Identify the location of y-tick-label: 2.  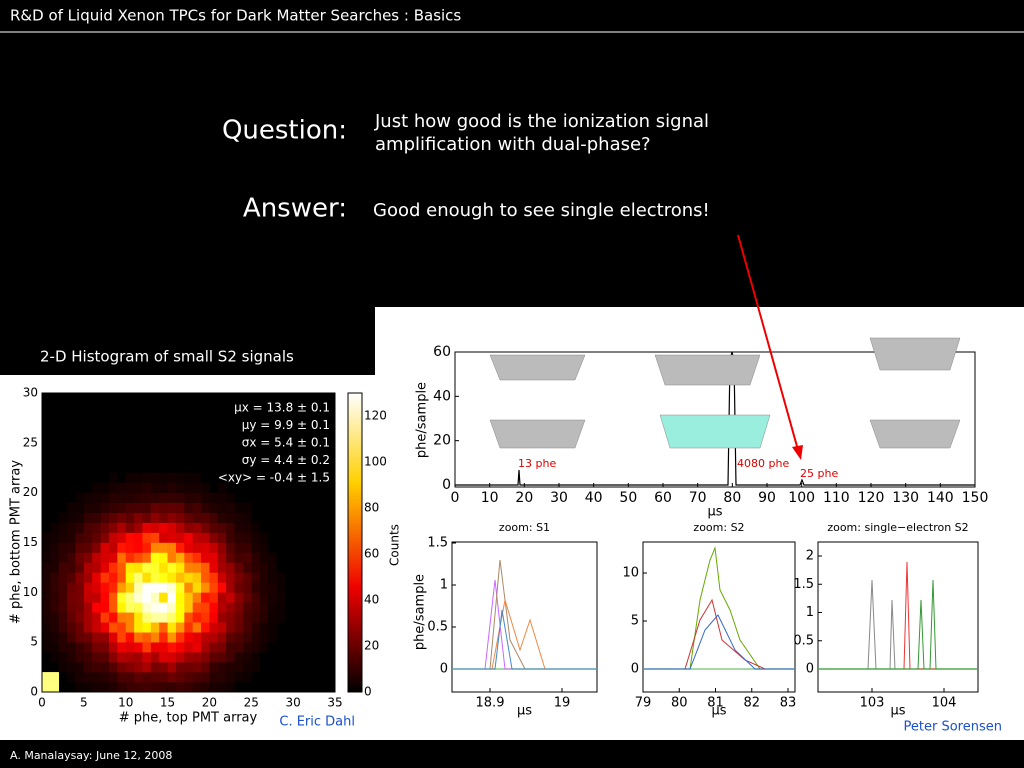
(810, 556).